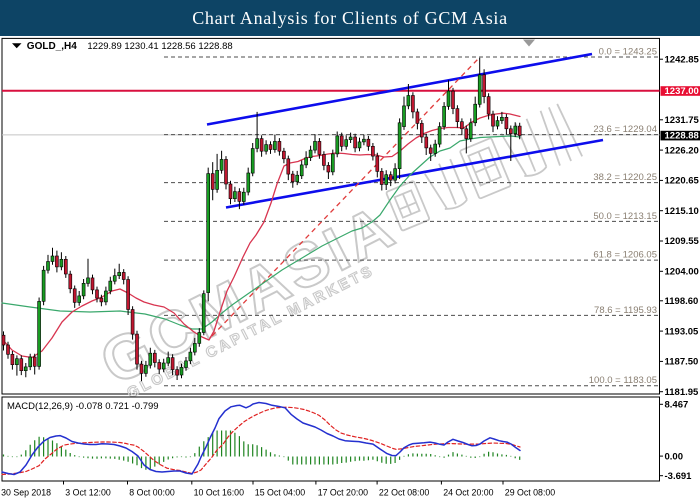 Image resolution: width=700 pixels, height=500 pixels. What do you see at coordinates (625, 255) in the screenshot?
I see `svg-text: 61.8 = 1206.05` at bounding box center [625, 255].